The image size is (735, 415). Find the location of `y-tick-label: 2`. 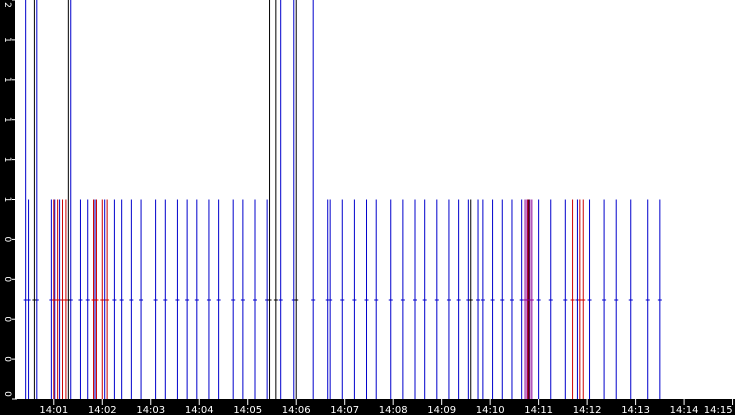

y-tick-label: 2 is located at coordinates (7, 5).